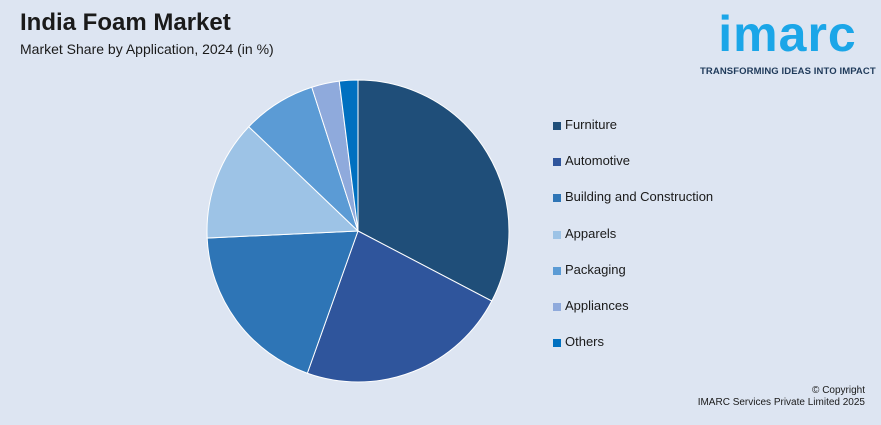 The height and width of the screenshot is (425, 881). Describe the element at coordinates (591, 233) in the screenshot. I see `legend-label: Apparels` at that location.